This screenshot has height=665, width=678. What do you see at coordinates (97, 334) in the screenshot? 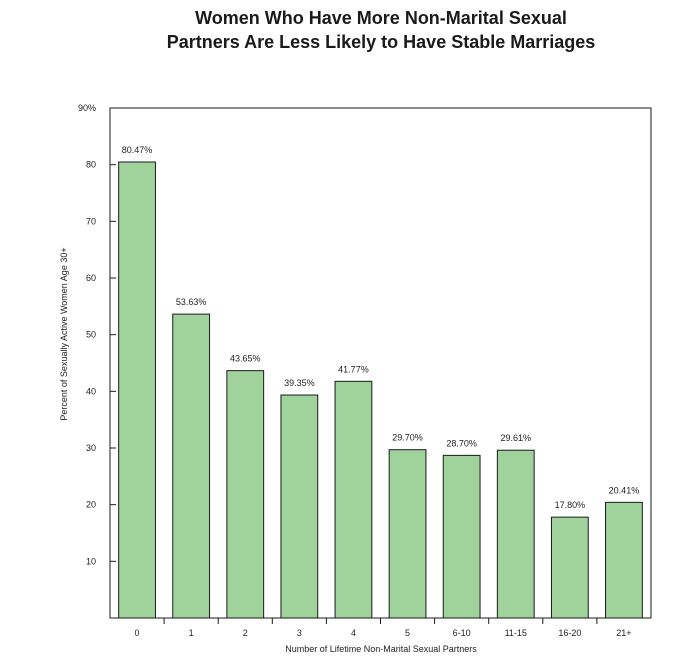
I see `y-axis: 10 20 30 40 50 60 70 80 90%` at bounding box center [97, 334].